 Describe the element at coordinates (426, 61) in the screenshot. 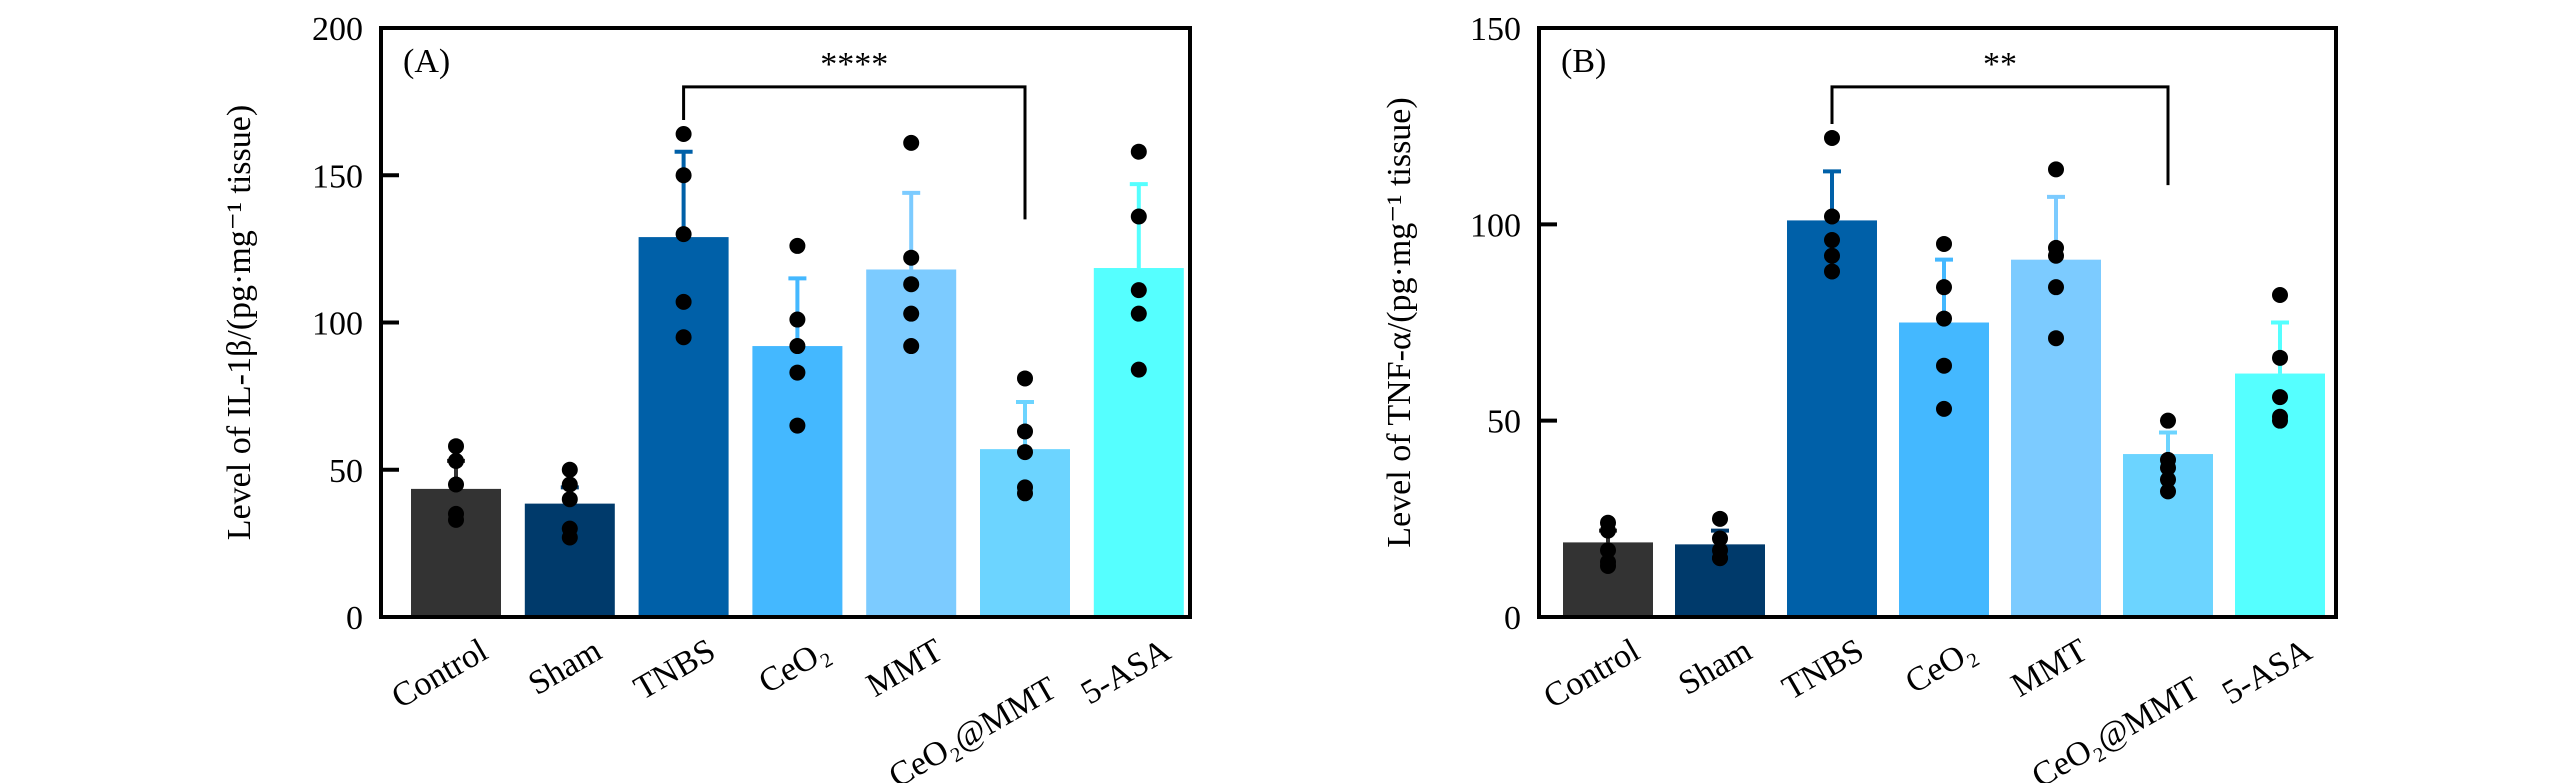

I see `panel-label: (A)` at that location.